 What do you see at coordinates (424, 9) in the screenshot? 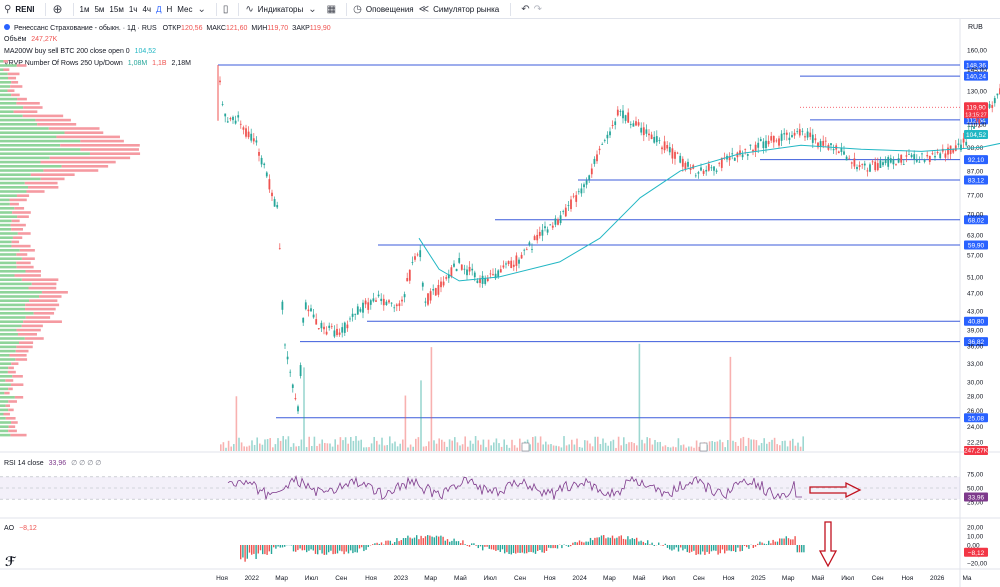
I see `replay-rewind-icon: ≪` at bounding box center [424, 9].